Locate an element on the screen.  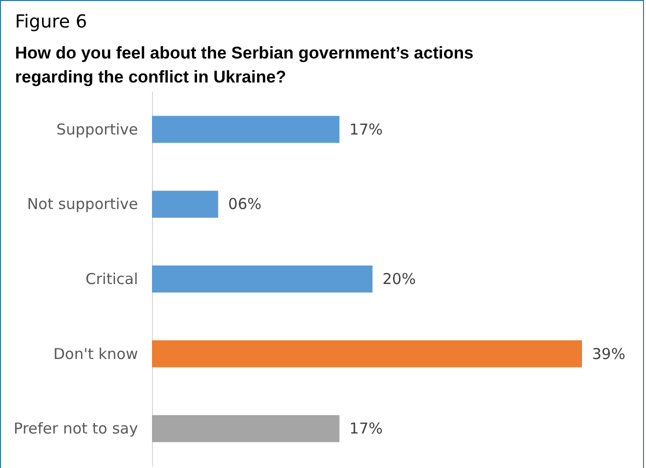
data-label: 20% is located at coordinates (399, 279).